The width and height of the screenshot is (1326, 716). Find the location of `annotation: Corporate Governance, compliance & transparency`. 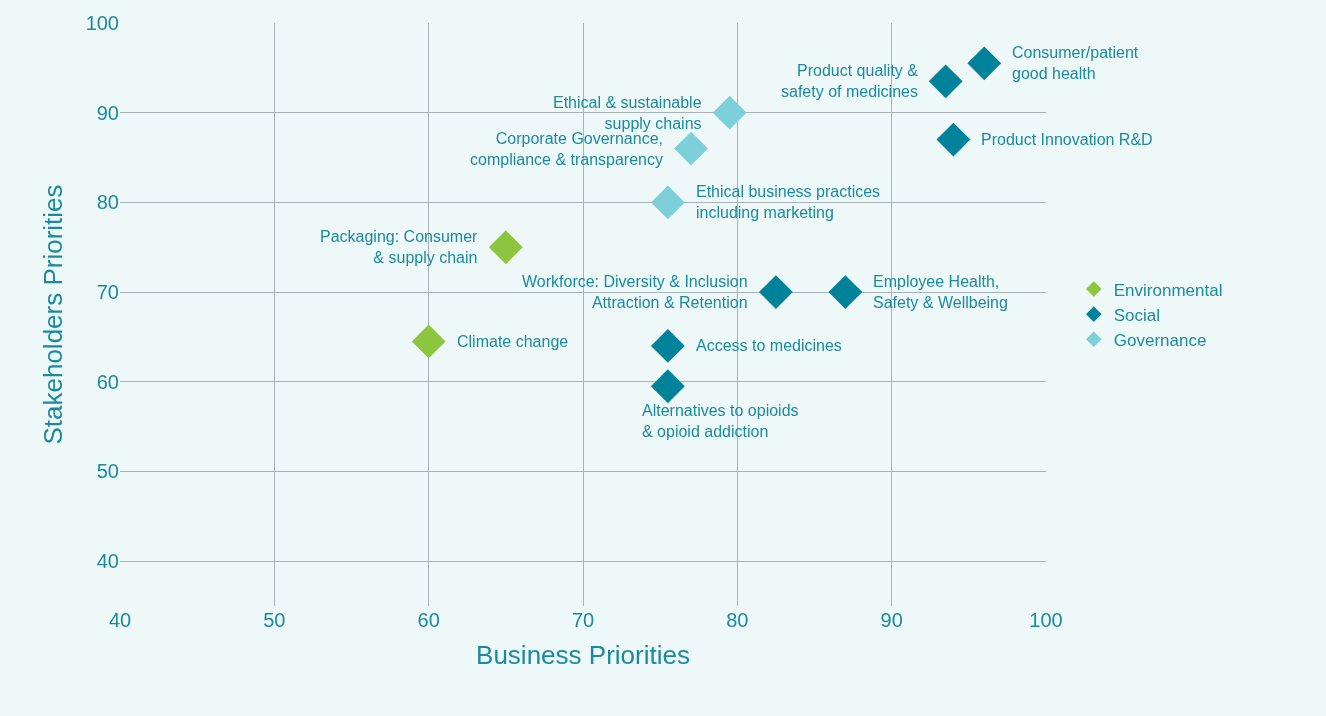

annotation: Corporate Governance, compliance & transparency is located at coordinates (566, 149).